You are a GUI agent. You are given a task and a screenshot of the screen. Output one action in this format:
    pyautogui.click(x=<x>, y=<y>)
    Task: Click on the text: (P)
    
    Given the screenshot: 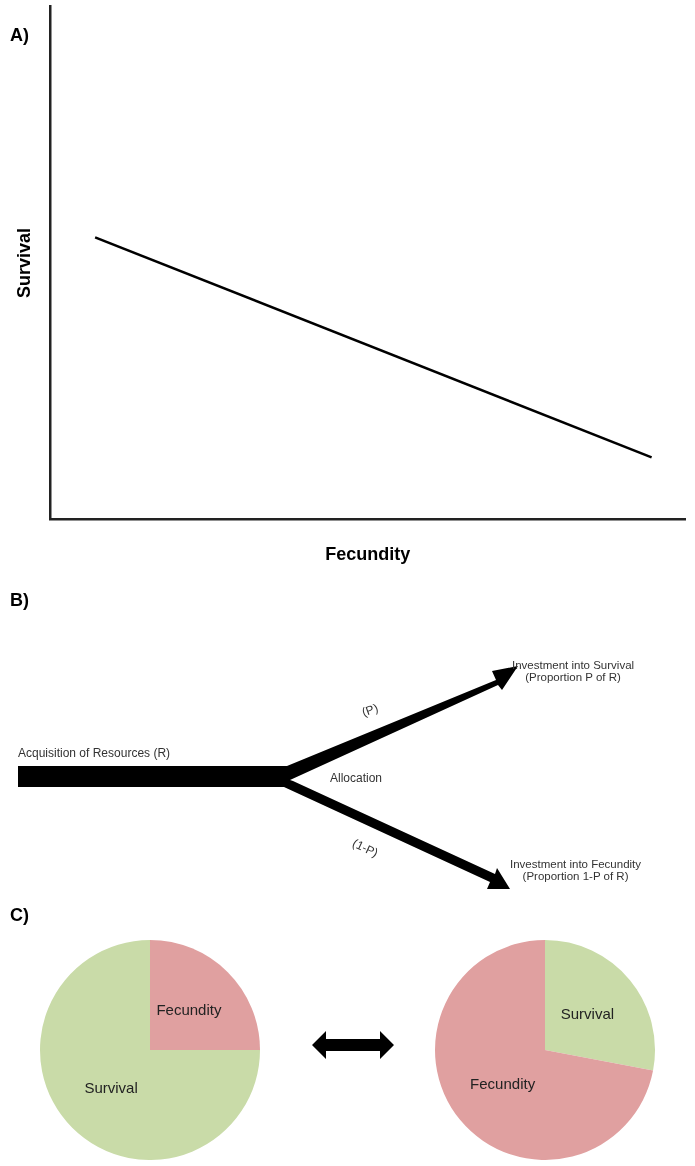 What is the action you would take?
    pyautogui.click(x=370, y=710)
    